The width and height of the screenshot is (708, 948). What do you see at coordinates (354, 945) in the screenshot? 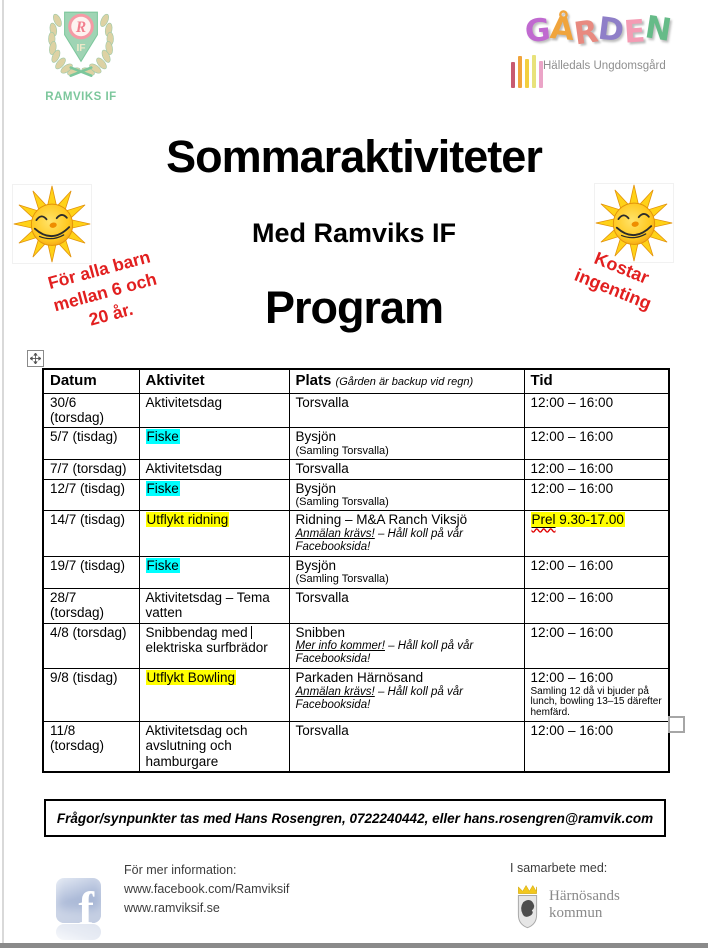
I see `page-bottom-edge` at bounding box center [354, 945].